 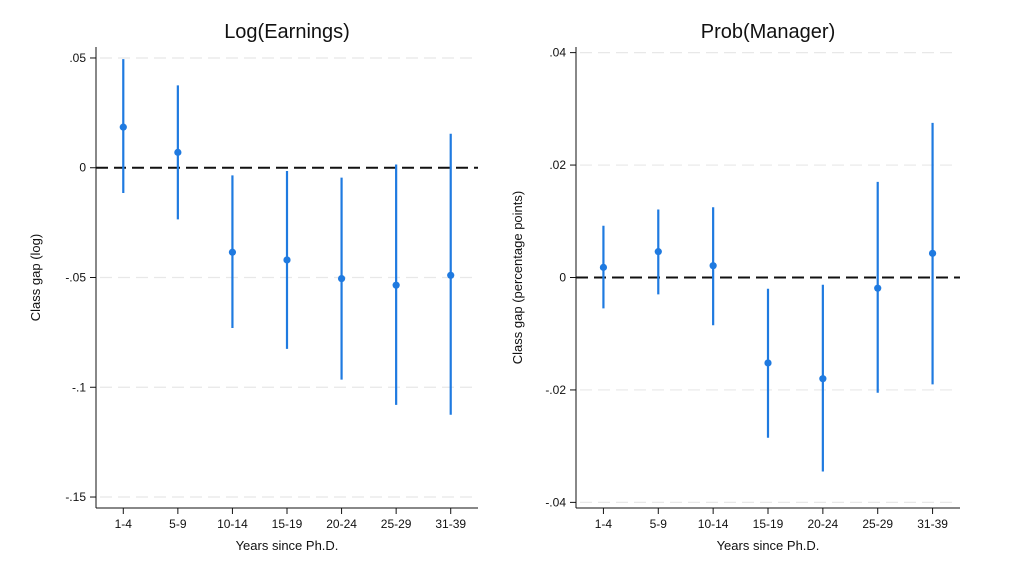 What do you see at coordinates (287, 32) in the screenshot?
I see `chart-title: Log(Earnings)` at bounding box center [287, 32].